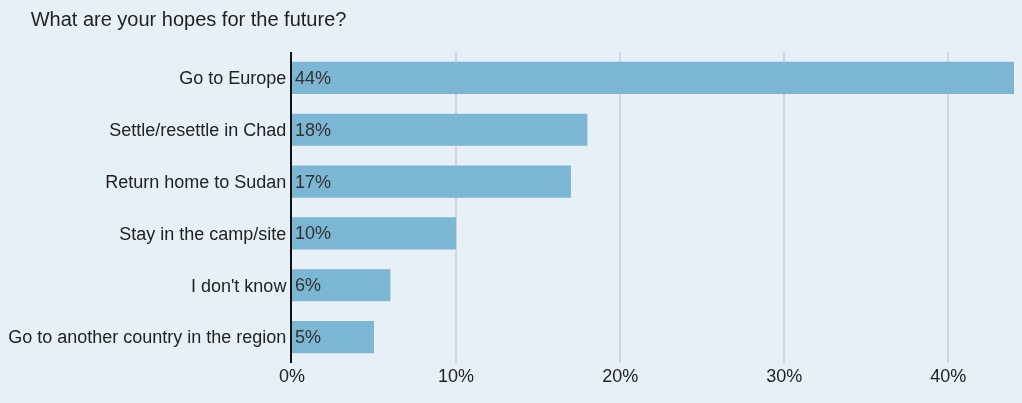 This screenshot has height=403, width=1022. I want to click on data-label: 44%, so click(313, 77).